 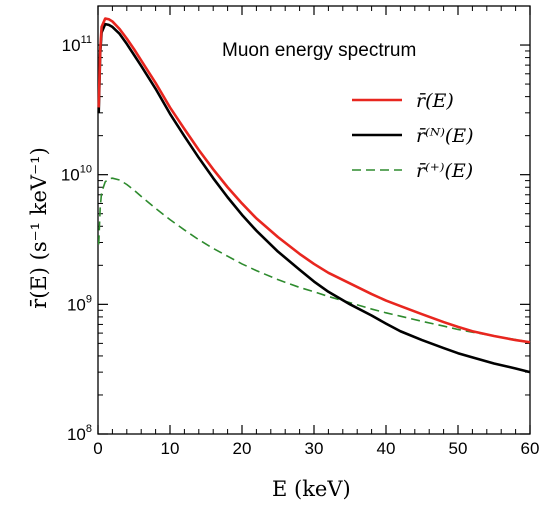 What do you see at coordinates (319, 50) in the screenshot?
I see `chart-title: Muon energy spectrum` at bounding box center [319, 50].